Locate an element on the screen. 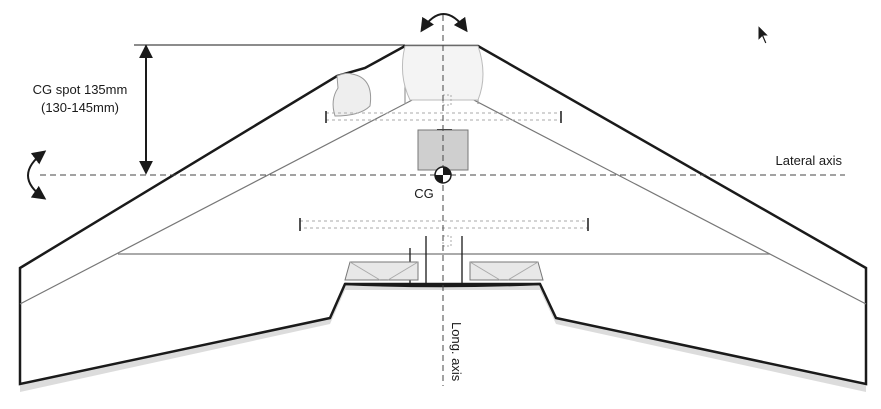 The width and height of the screenshot is (881, 409). cg-label: CG is located at coordinates (424, 193).